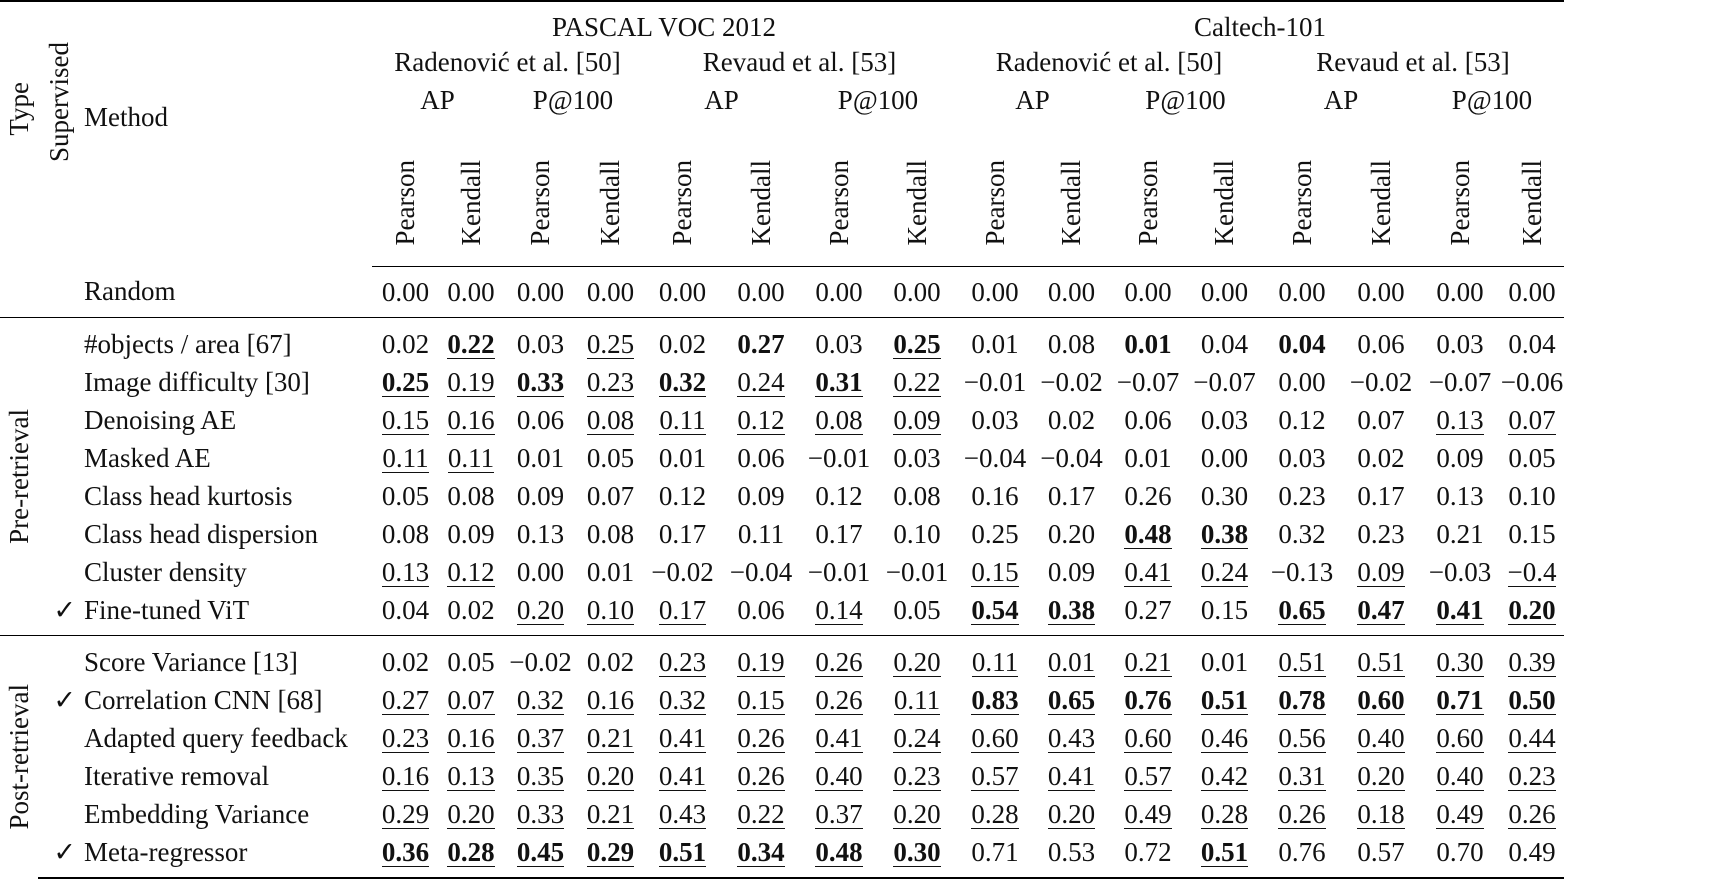 The width and height of the screenshot is (1724, 879). What do you see at coordinates (1224, 495) in the screenshot?
I see `value: 0.30` at bounding box center [1224, 495].